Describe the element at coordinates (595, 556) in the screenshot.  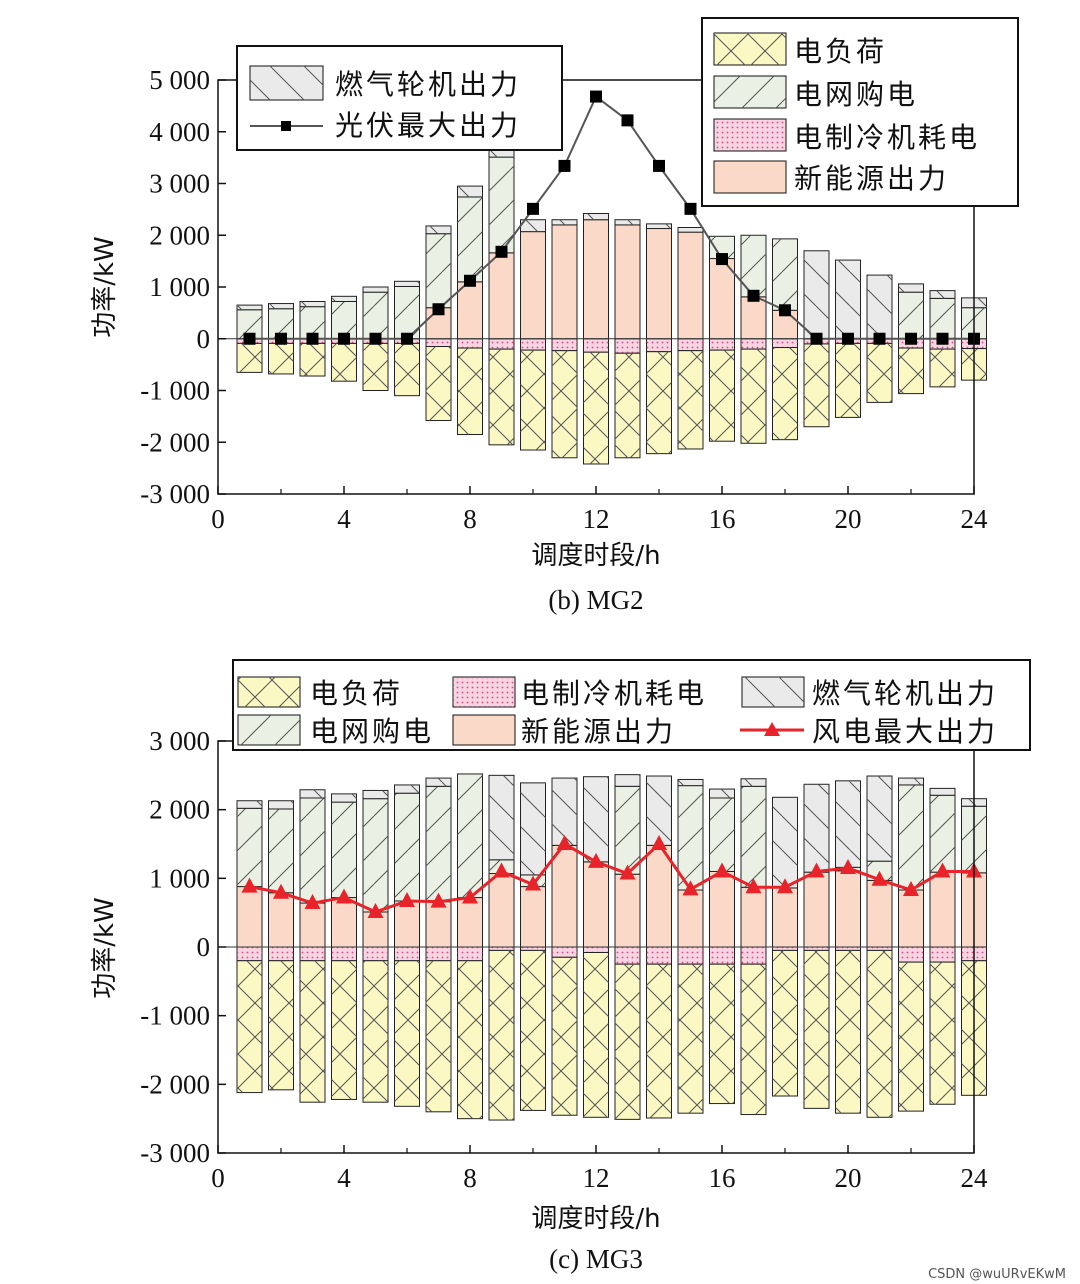
I see `x-axis-label: 调度时段/h` at that location.